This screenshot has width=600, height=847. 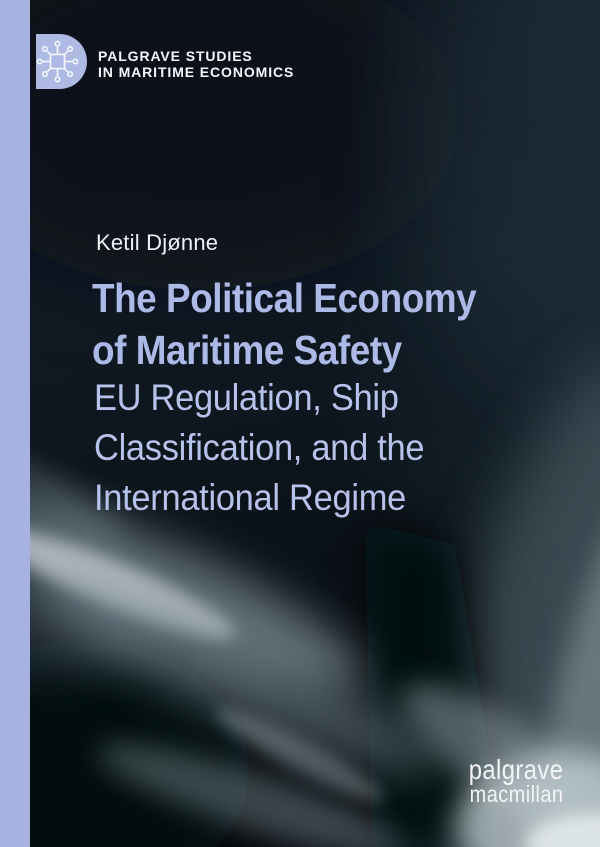 What do you see at coordinates (175, 56) in the screenshot?
I see `series-title-line1: PALGRAVE STUDIES` at bounding box center [175, 56].